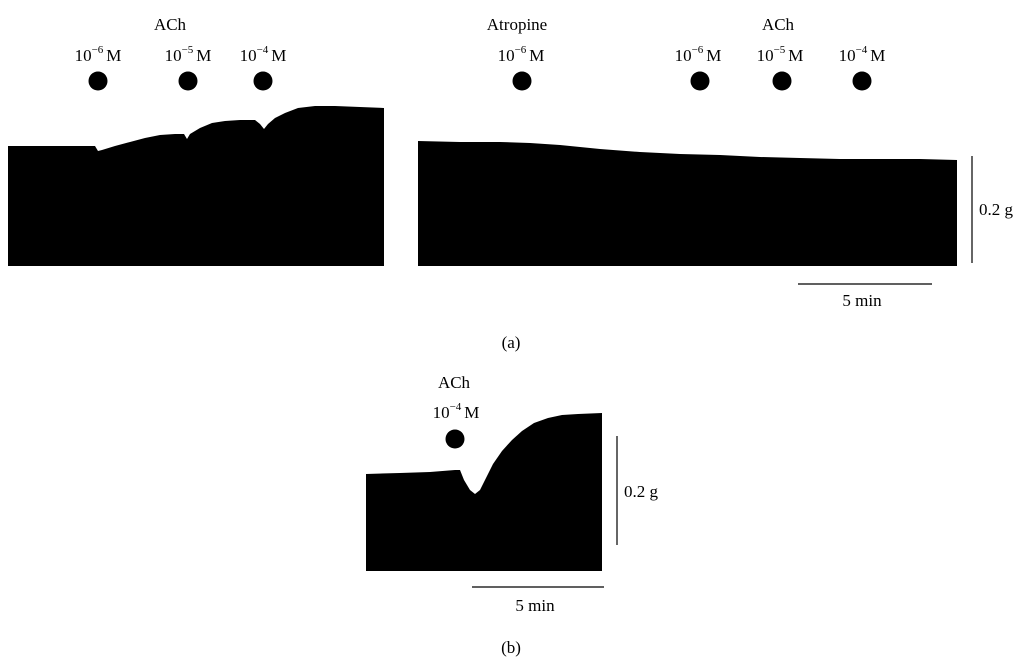 This screenshot has height=661, width=1022. Describe the element at coordinates (511, 647) in the screenshot. I see `panel-caption-b: (b)` at that location.